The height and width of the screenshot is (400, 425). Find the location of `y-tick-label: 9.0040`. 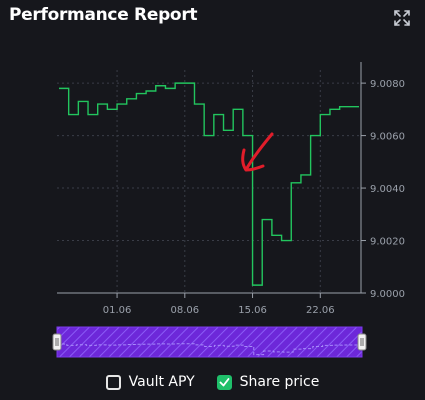

y-tick-label: 9.0040 is located at coordinates (387, 189).